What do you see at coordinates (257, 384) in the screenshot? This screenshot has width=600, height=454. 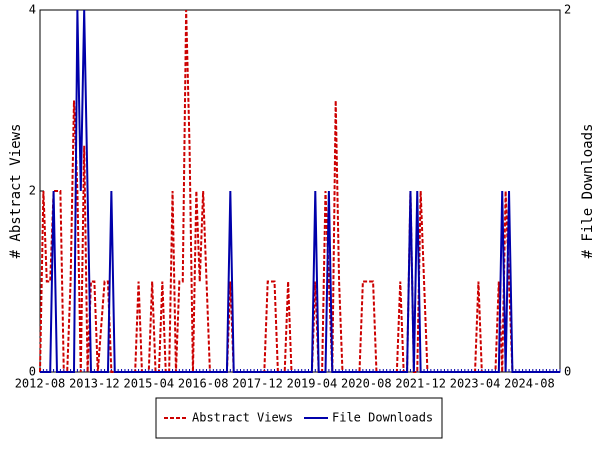 I see `x-tick-label: 2017-12` at bounding box center [257, 384].